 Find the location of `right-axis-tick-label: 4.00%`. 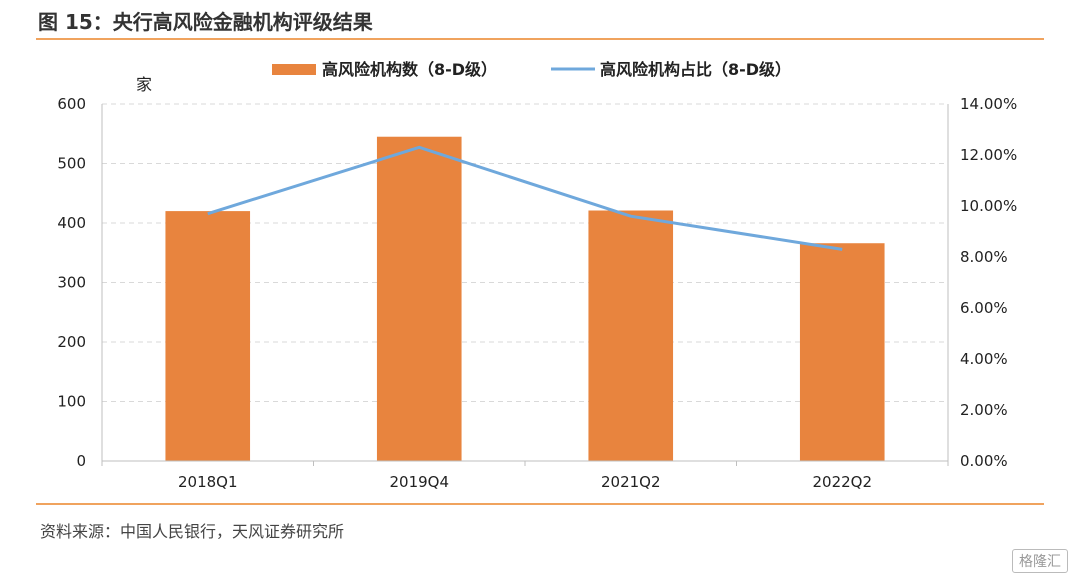

right-axis-tick-label: 4.00% is located at coordinates (984, 359).